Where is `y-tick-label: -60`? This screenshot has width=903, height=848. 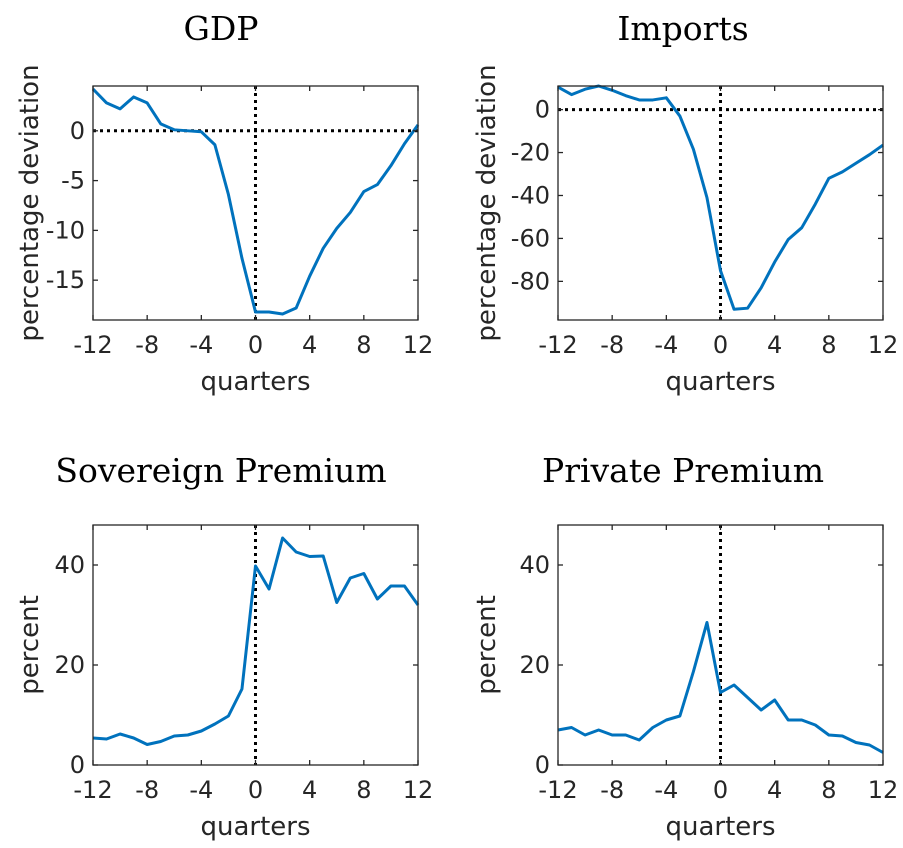
y-tick-label: -60 is located at coordinates (530, 238).